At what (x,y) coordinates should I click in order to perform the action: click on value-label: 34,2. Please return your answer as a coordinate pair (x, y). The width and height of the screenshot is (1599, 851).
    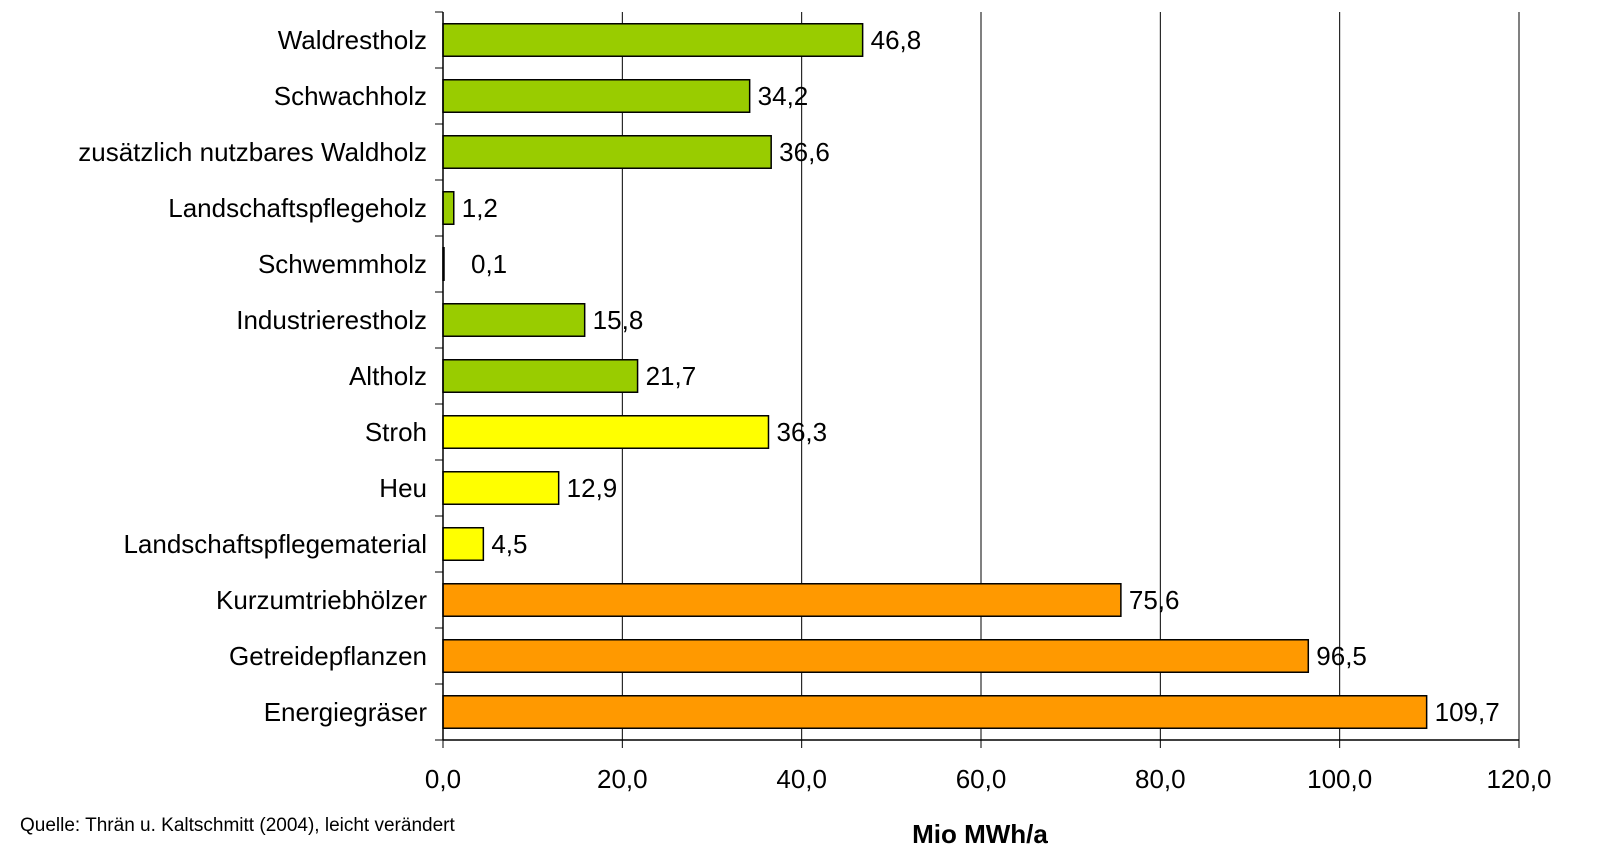
    Looking at the image, I should click on (783, 96).